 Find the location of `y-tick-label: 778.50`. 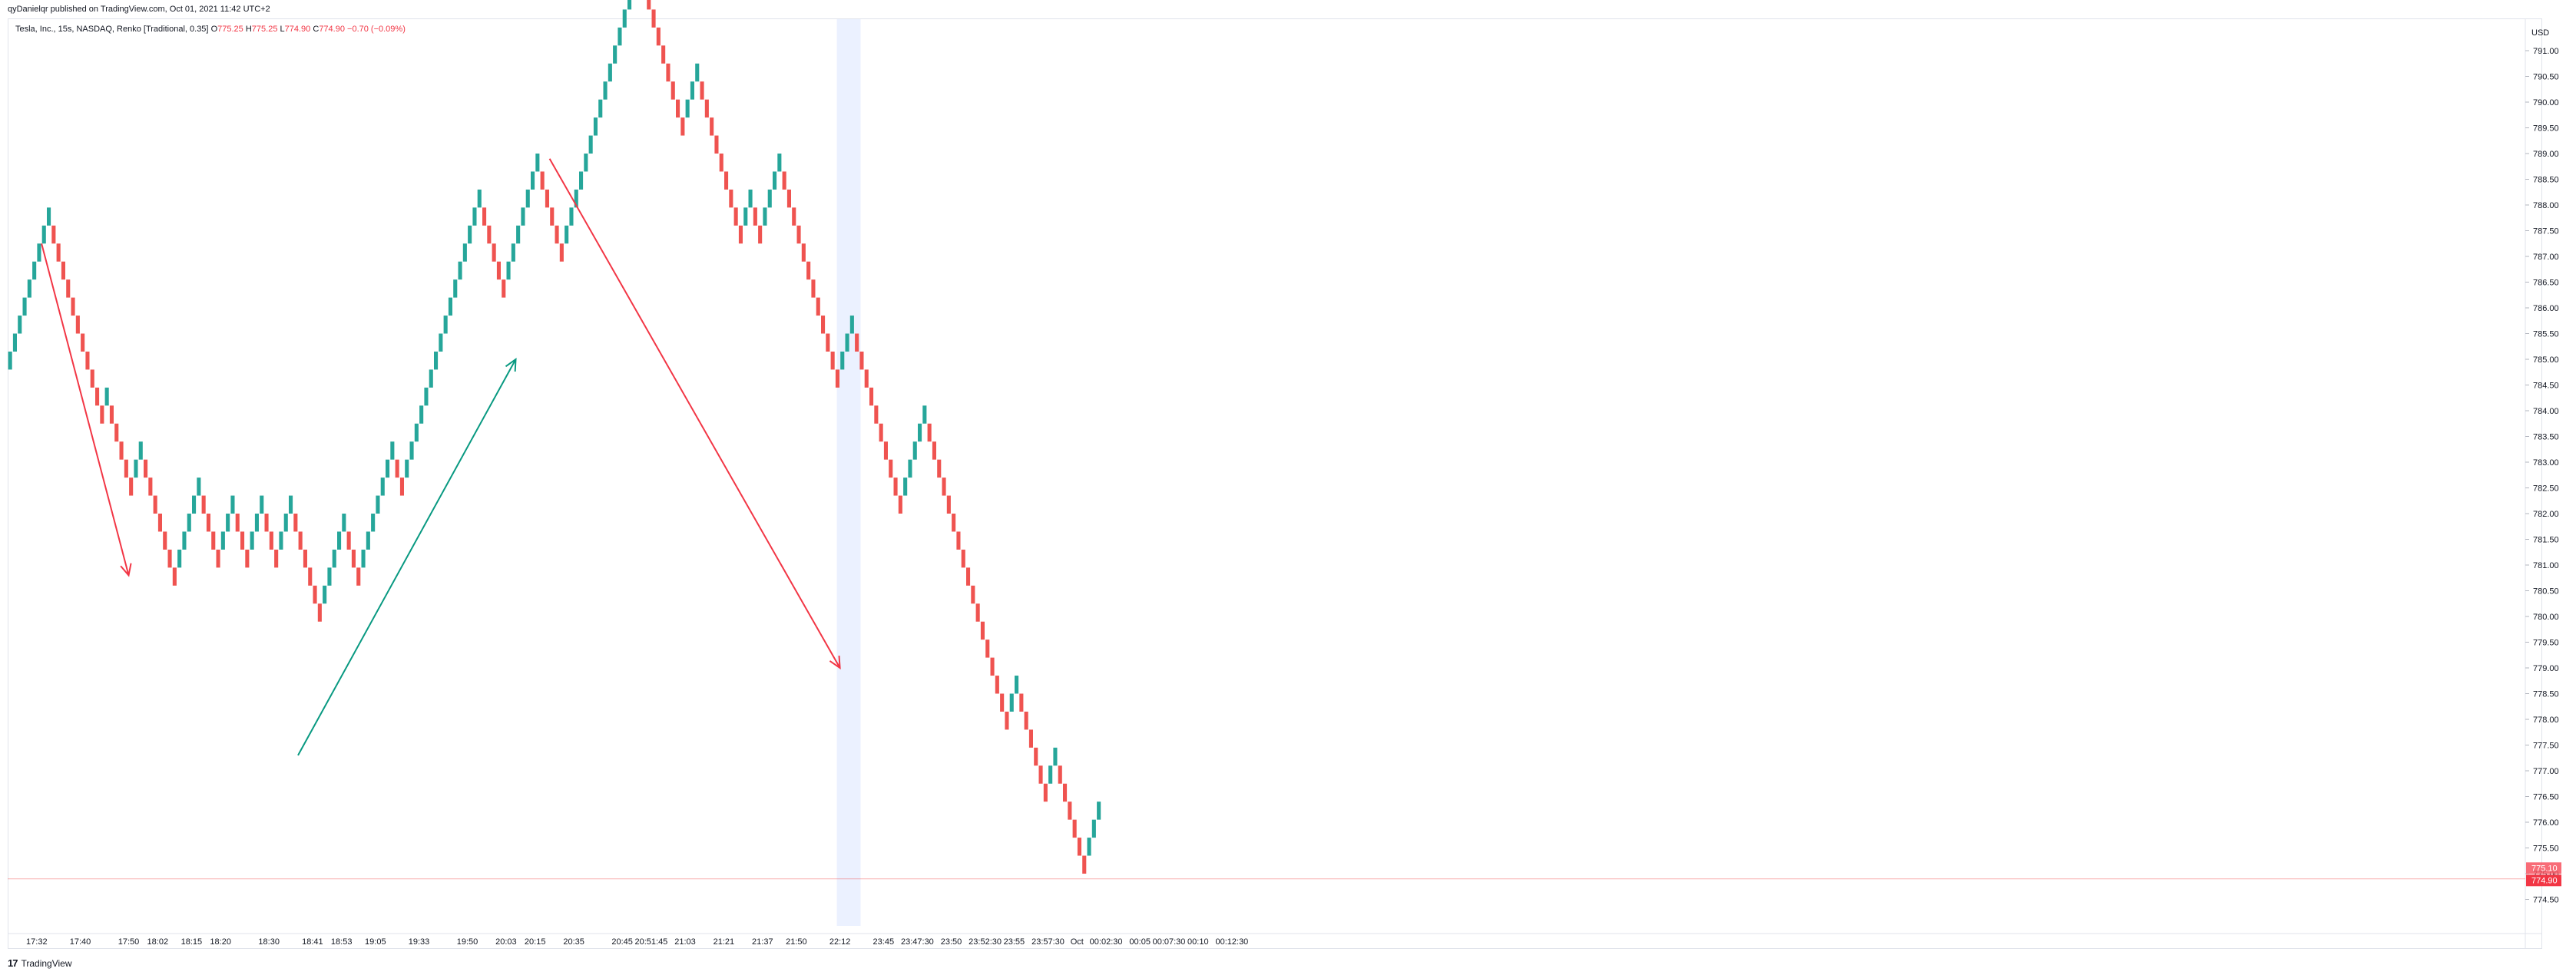

y-tick-label: 778.50 is located at coordinates (2546, 694).